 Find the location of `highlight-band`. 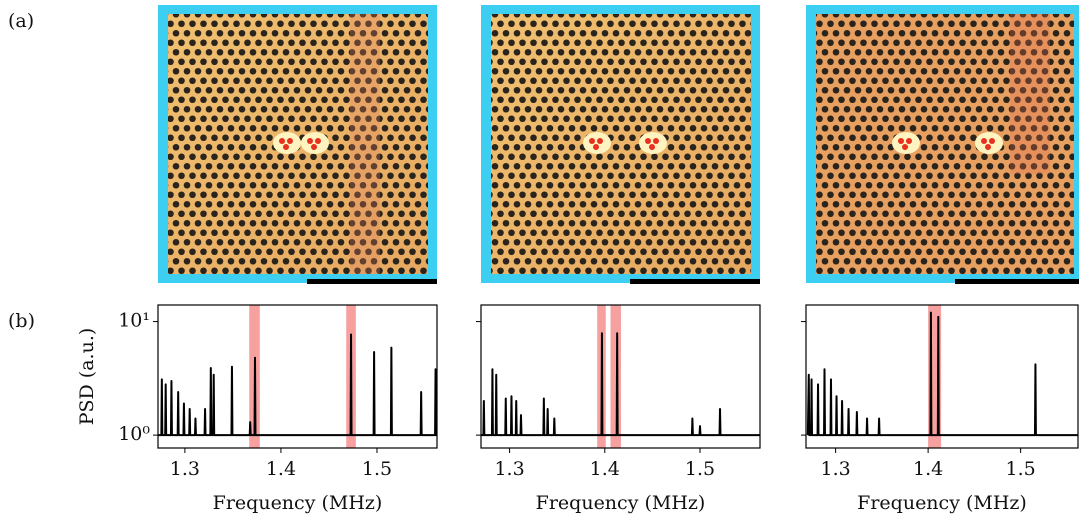

highlight-band is located at coordinates (615, 376).